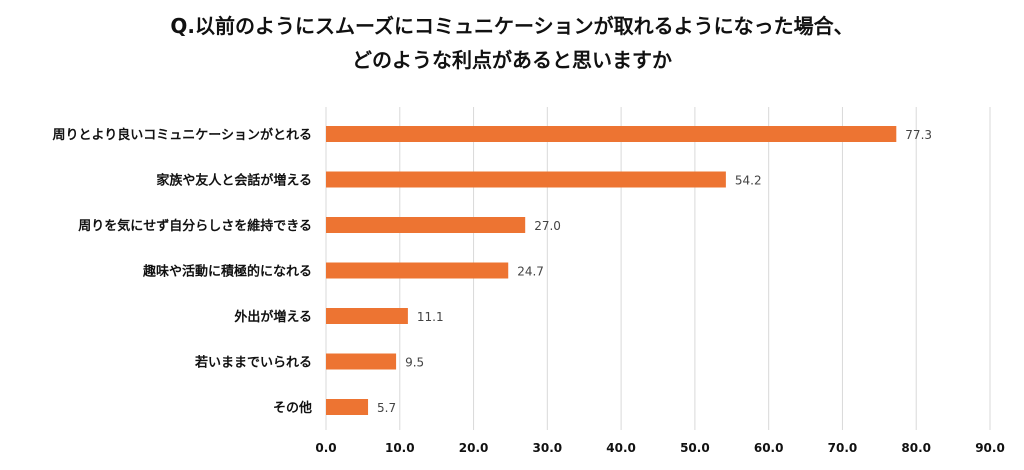  What do you see at coordinates (292, 408) in the screenshot?
I see `category-label: その他` at bounding box center [292, 408].